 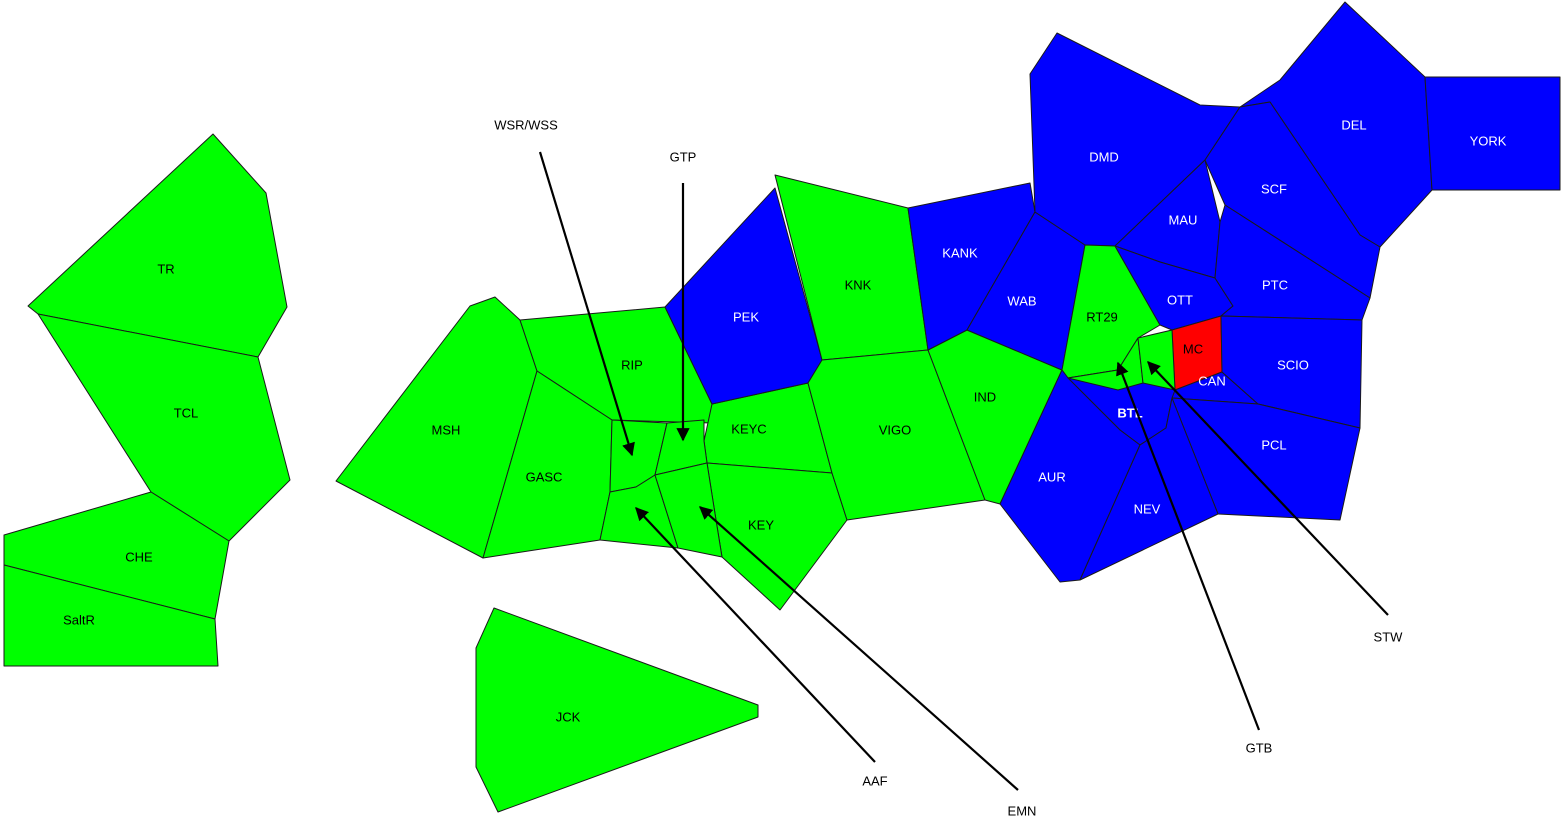 I want to click on callout-label-gtb: GTB, so click(x=1259, y=747).